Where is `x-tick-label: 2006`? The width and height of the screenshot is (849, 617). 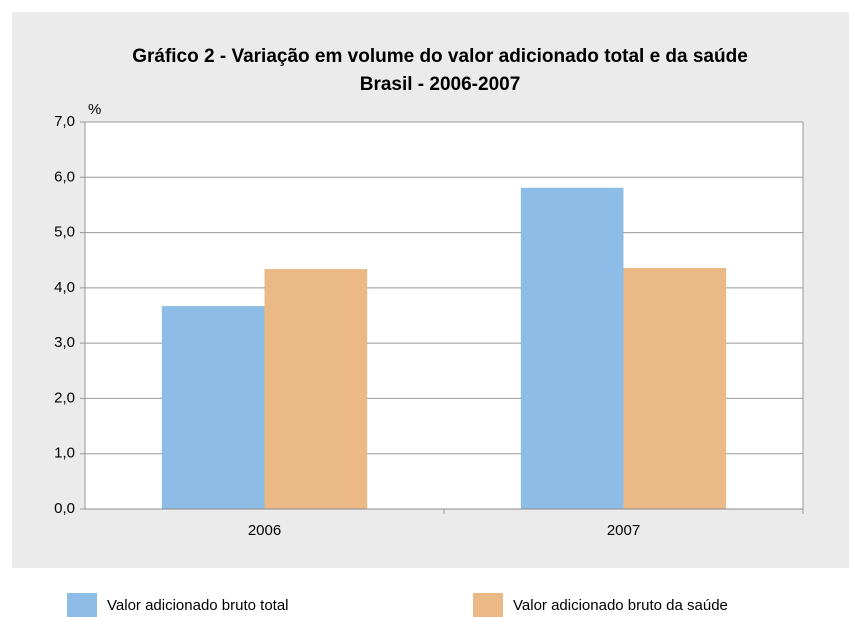 x-tick-label: 2006 is located at coordinates (264, 530).